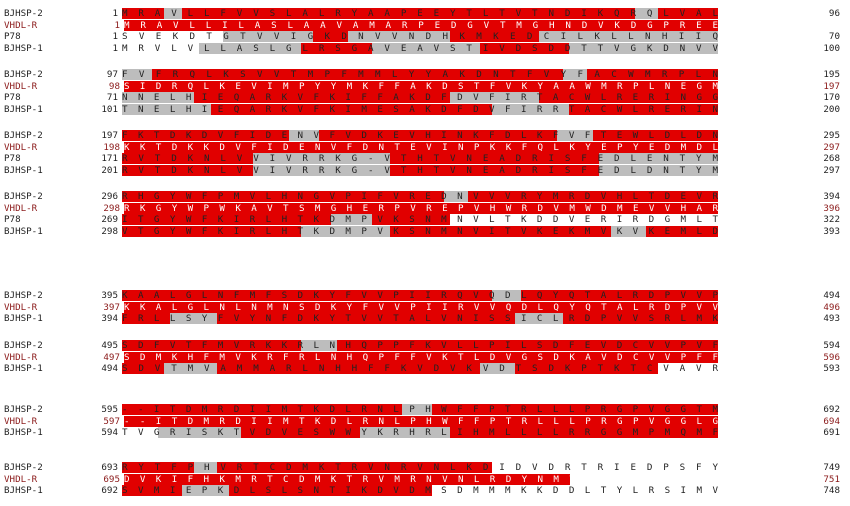  What do you see at coordinates (109, 318) in the screenshot?
I see `start-position: 394` at bounding box center [109, 318].